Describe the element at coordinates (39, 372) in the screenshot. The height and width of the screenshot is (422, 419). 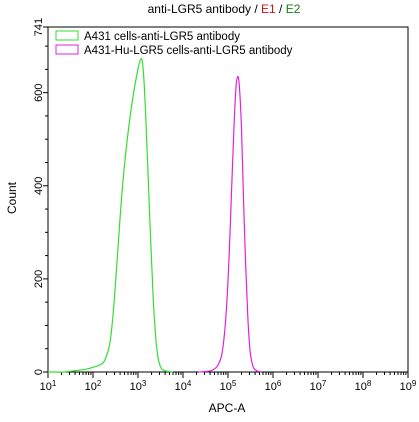
I see `y-tick-label: 0` at that location.